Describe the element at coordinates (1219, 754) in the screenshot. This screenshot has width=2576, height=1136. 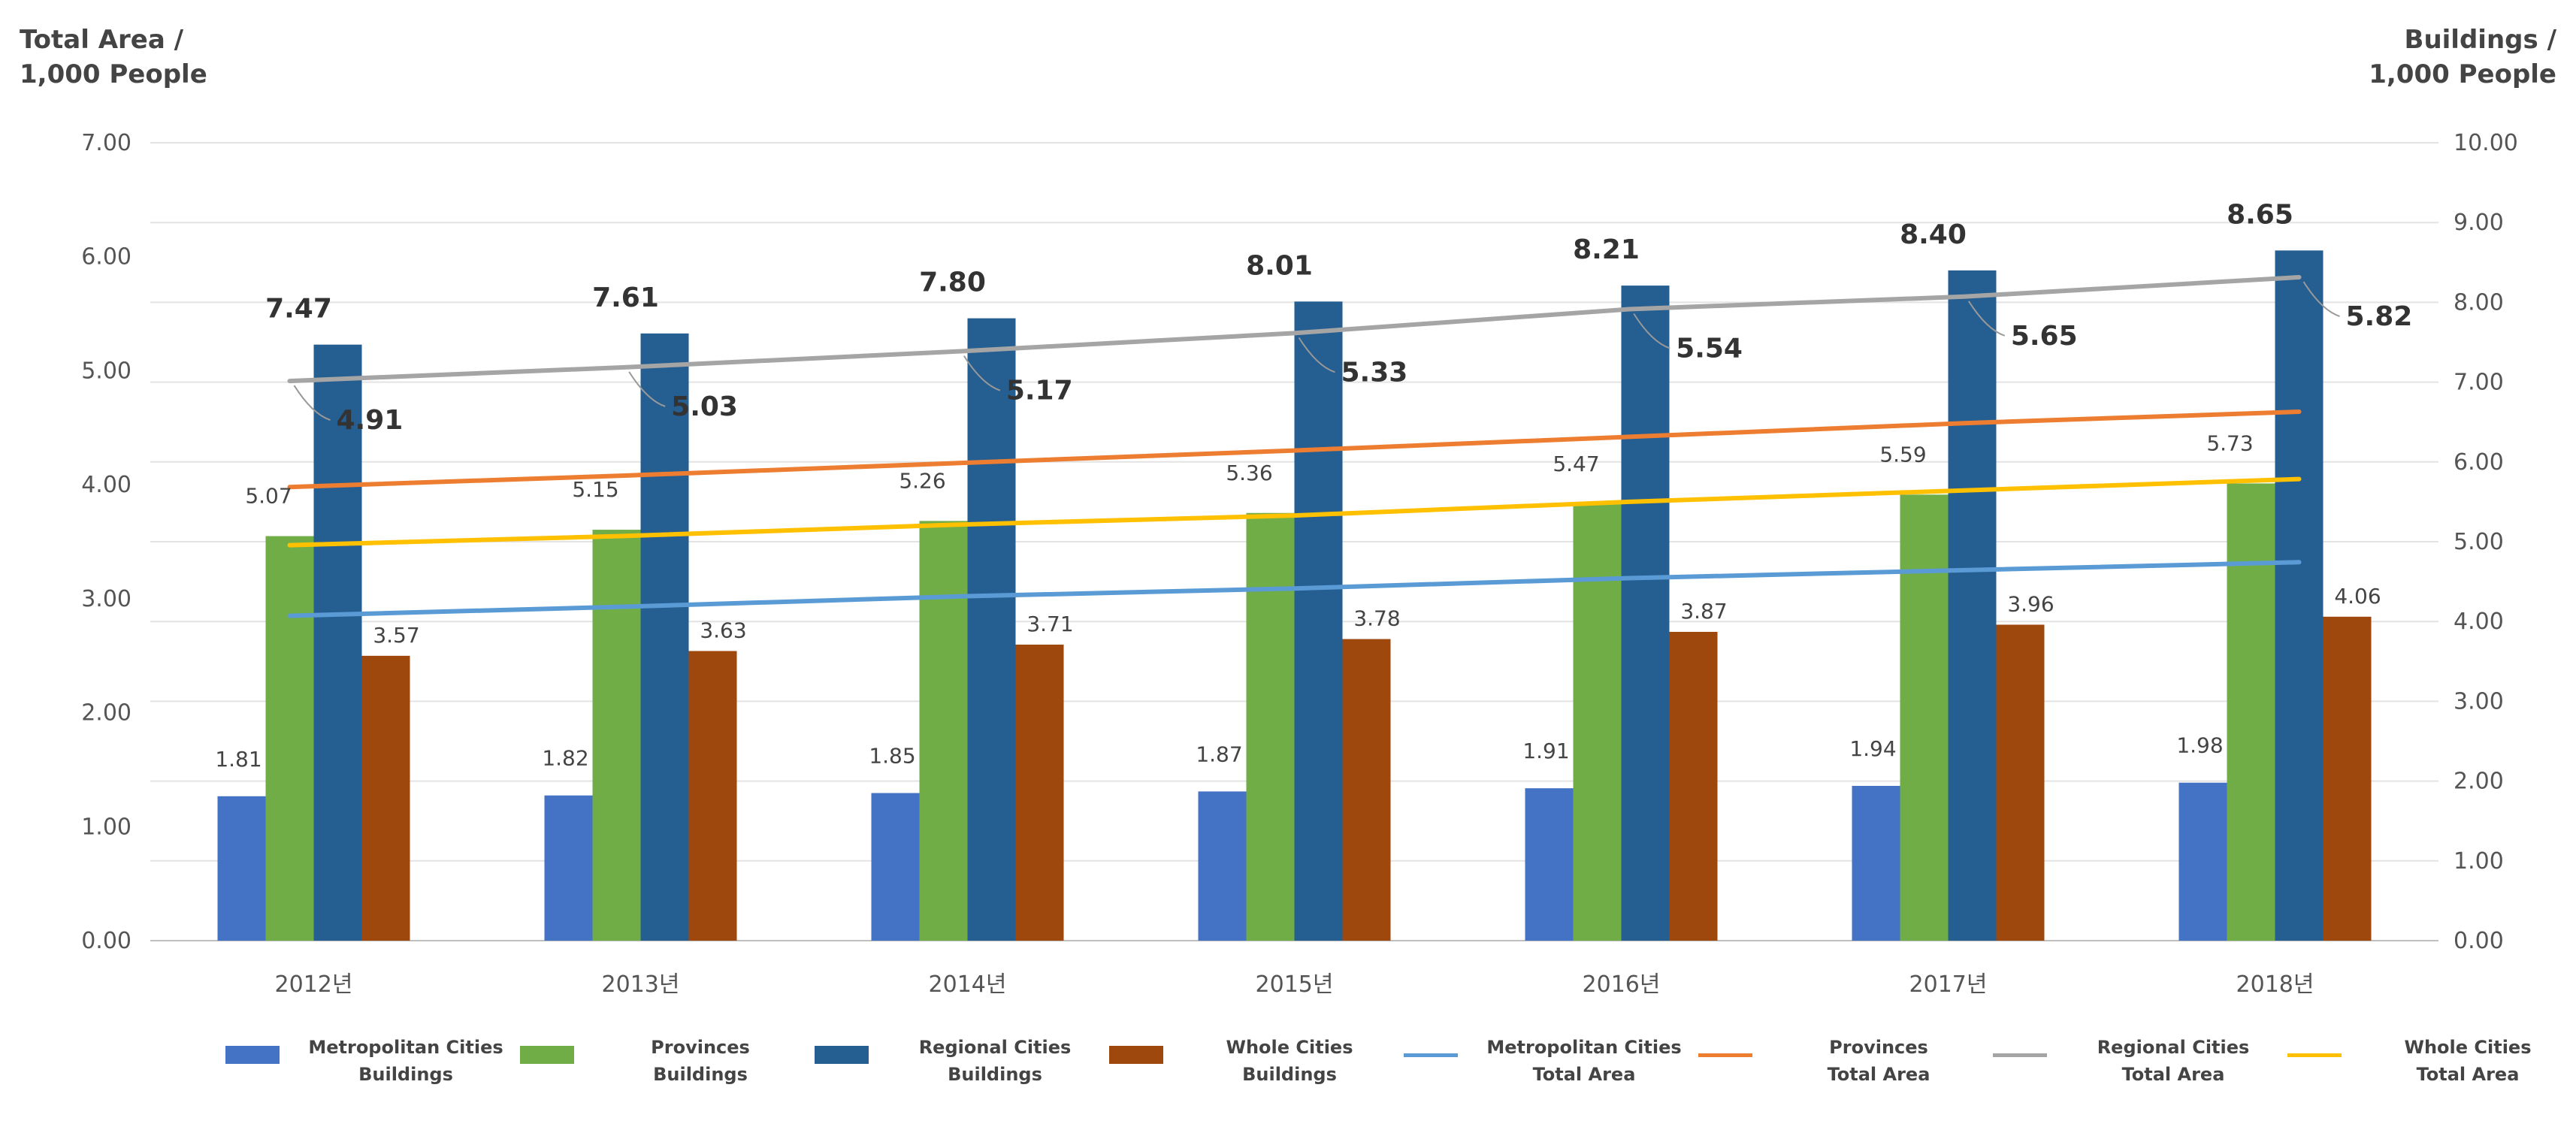
I see `bar-data-label: 1.87` at that location.